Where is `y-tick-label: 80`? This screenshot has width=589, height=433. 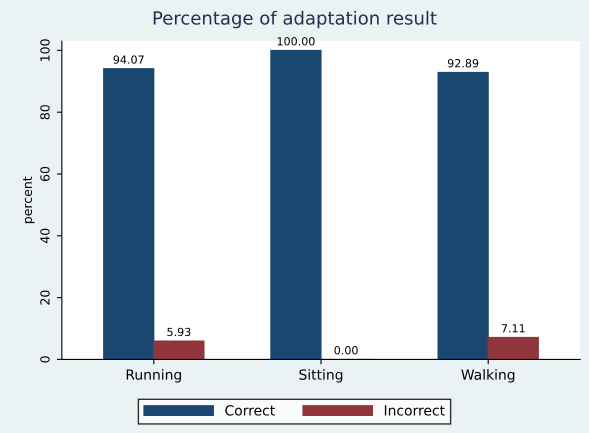
y-tick-label: 80 is located at coordinates (45, 112).